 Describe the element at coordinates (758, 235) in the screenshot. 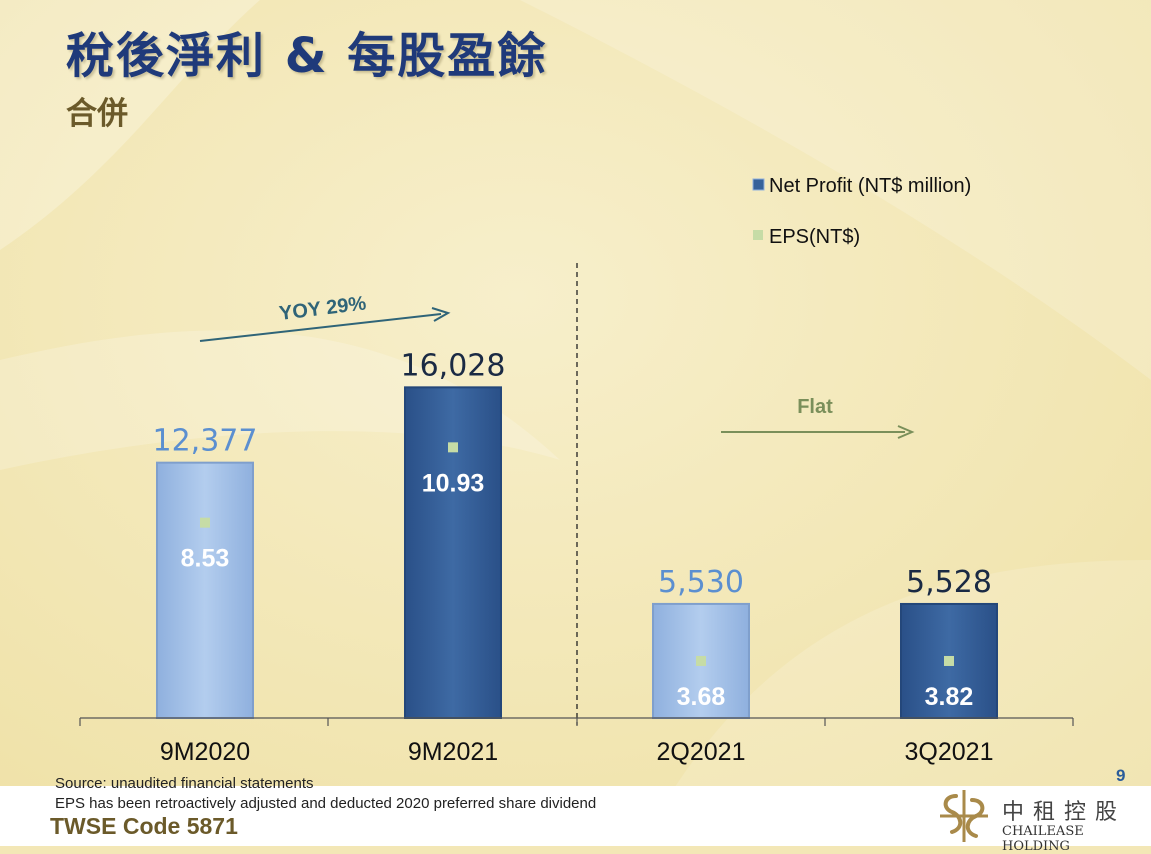

I see `legend-eps-swatch` at that location.